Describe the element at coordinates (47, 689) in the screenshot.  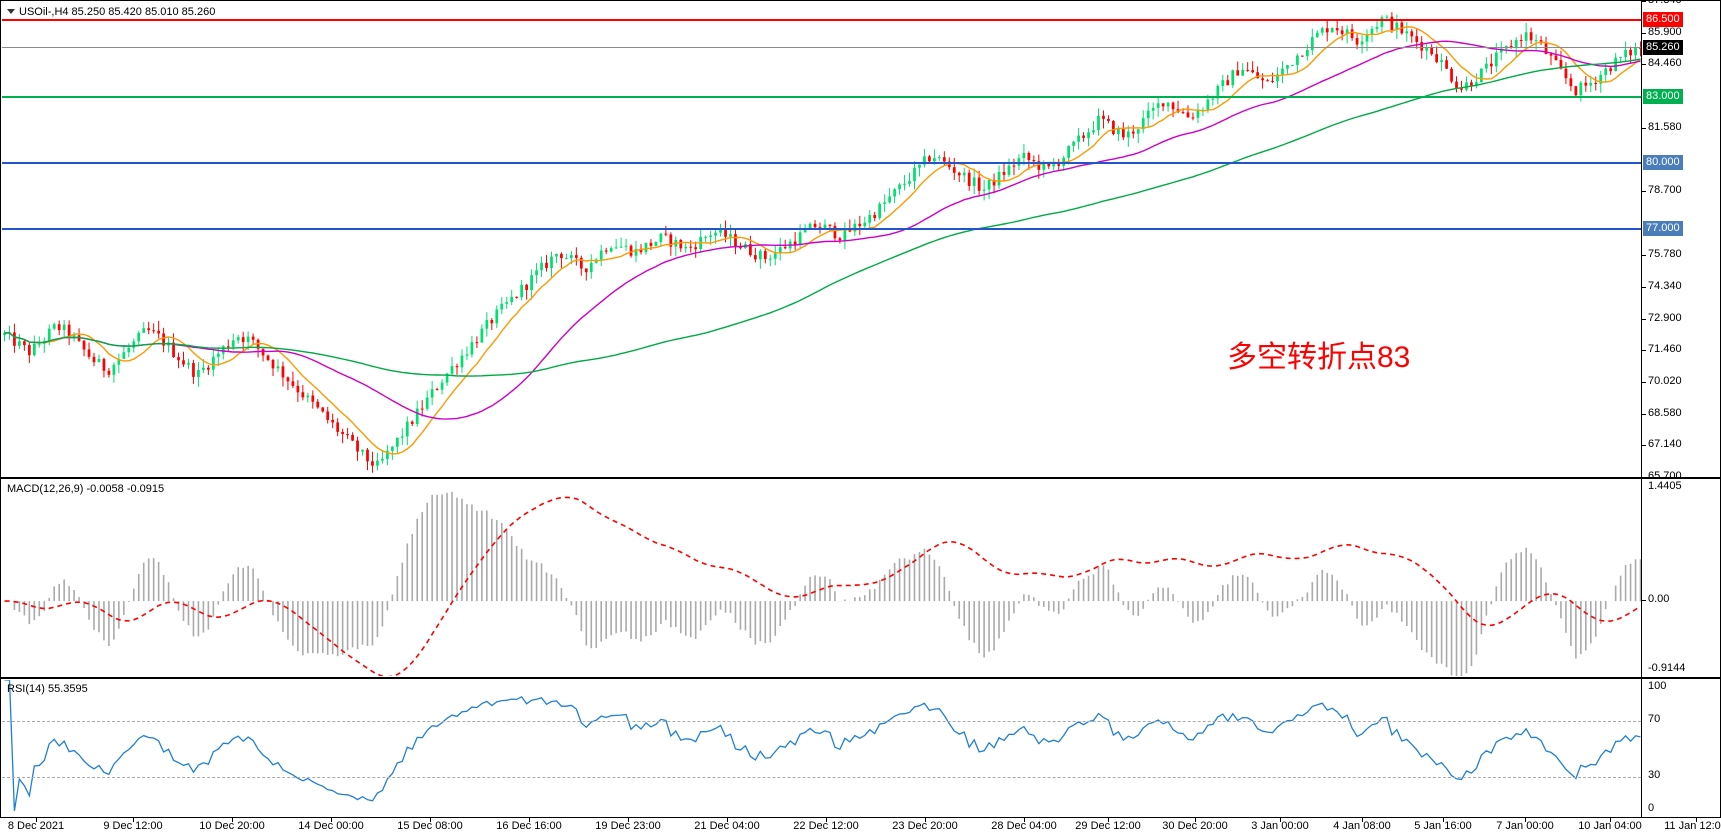
I see `rsi-title: RSI(14) 55.3595` at that location.